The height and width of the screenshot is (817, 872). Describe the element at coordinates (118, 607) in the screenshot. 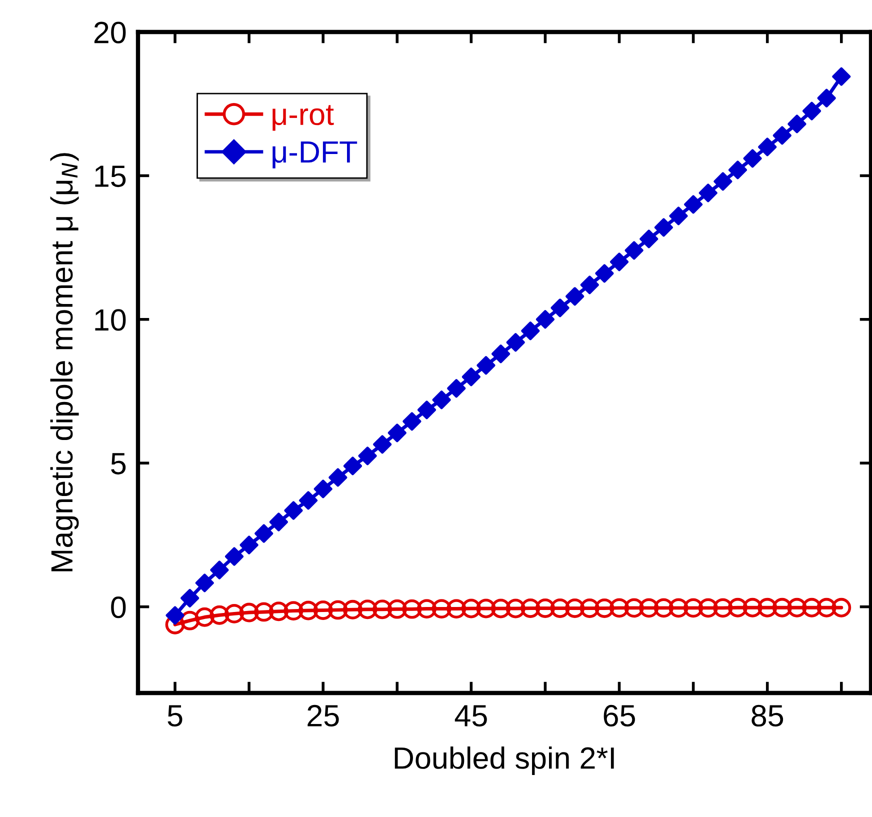

I see `y-tick-label: 0` at that location.